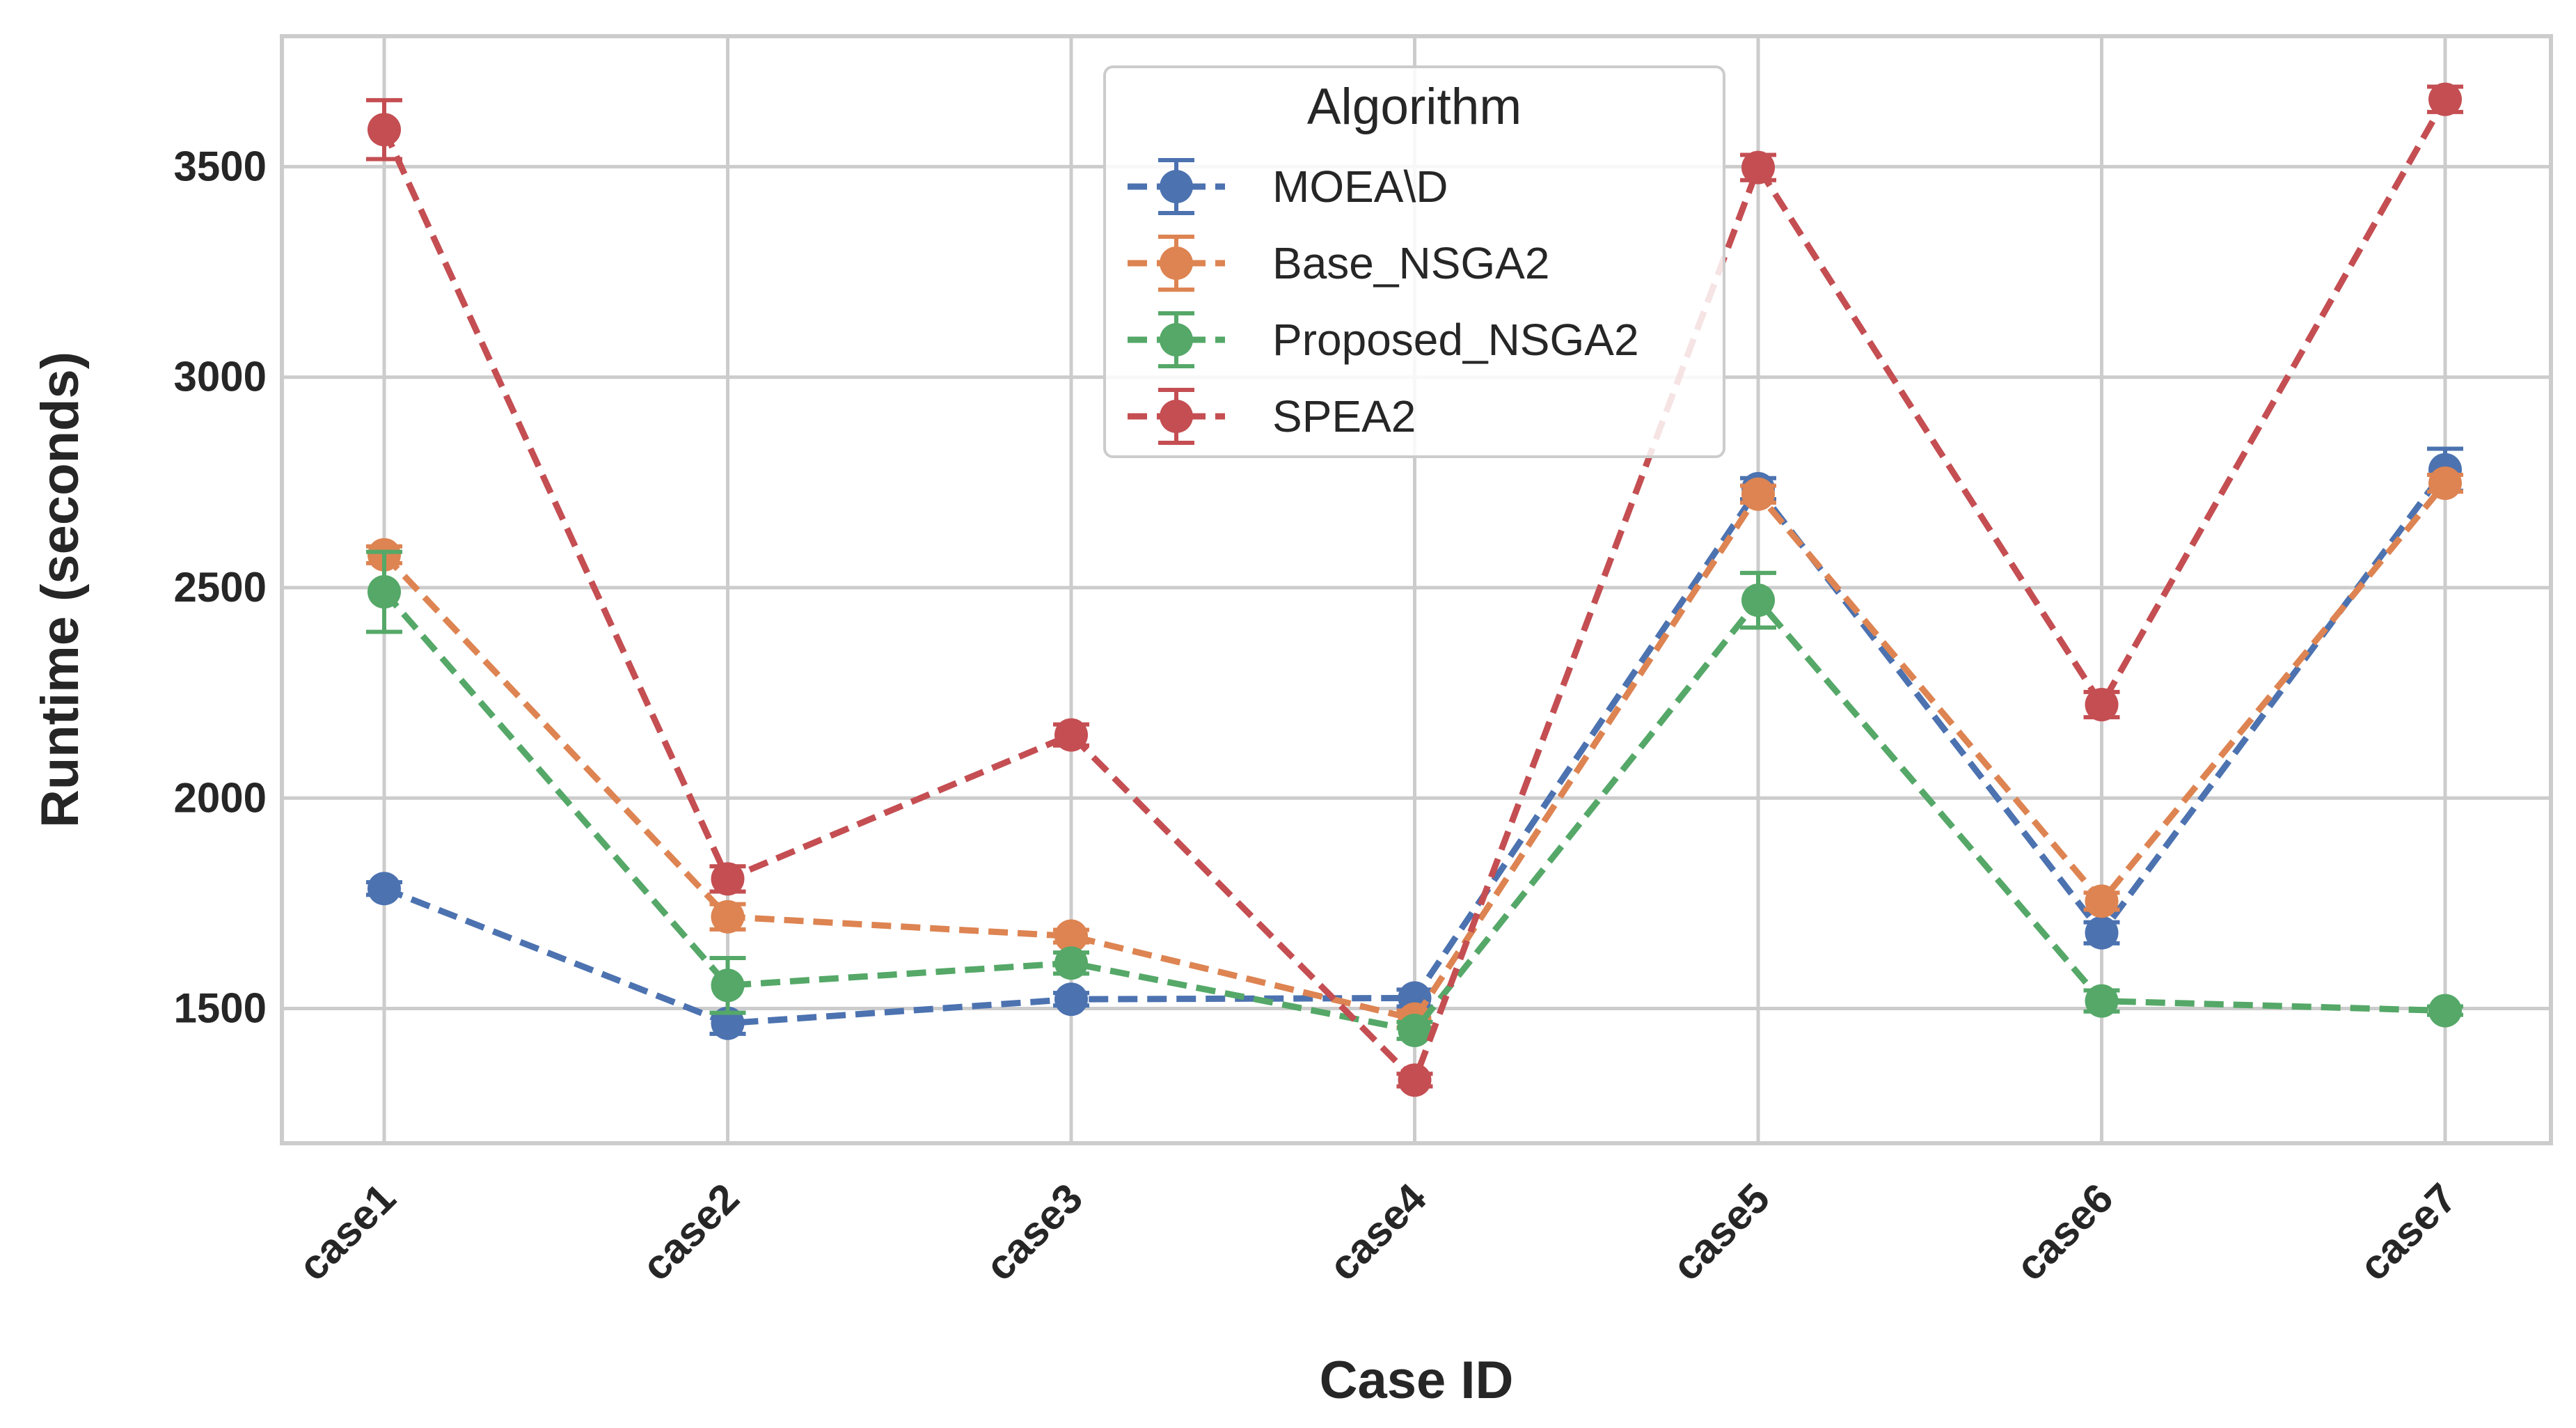 The image size is (2576, 1428). Describe the element at coordinates (220, 797) in the screenshot. I see `y-tick-label: 2000` at that location.